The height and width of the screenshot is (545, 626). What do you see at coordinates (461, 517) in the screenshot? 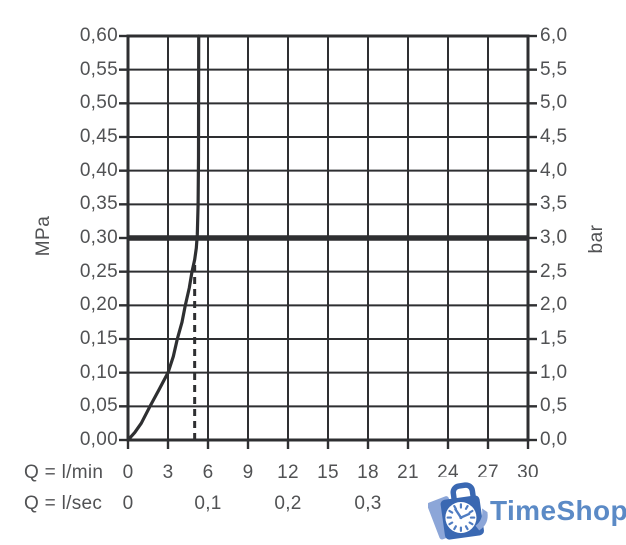
I see `clock-center-dot` at bounding box center [461, 517].